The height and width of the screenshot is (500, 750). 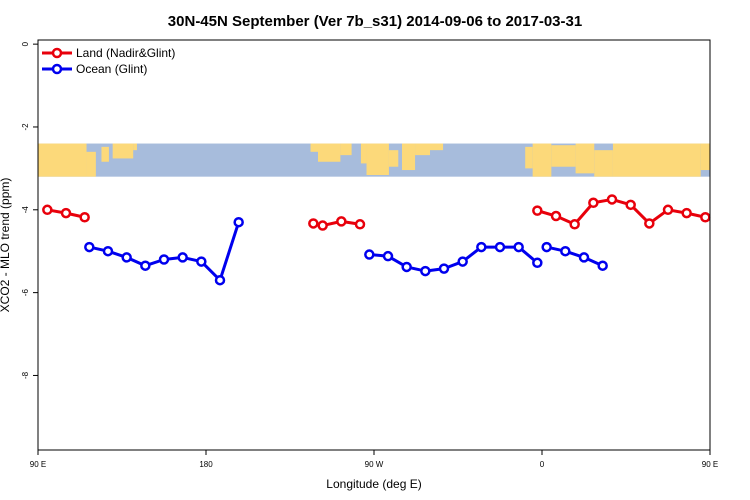 What do you see at coordinates (206, 464) in the screenshot?
I see `x-tick-label-1: 180` at bounding box center [206, 464].